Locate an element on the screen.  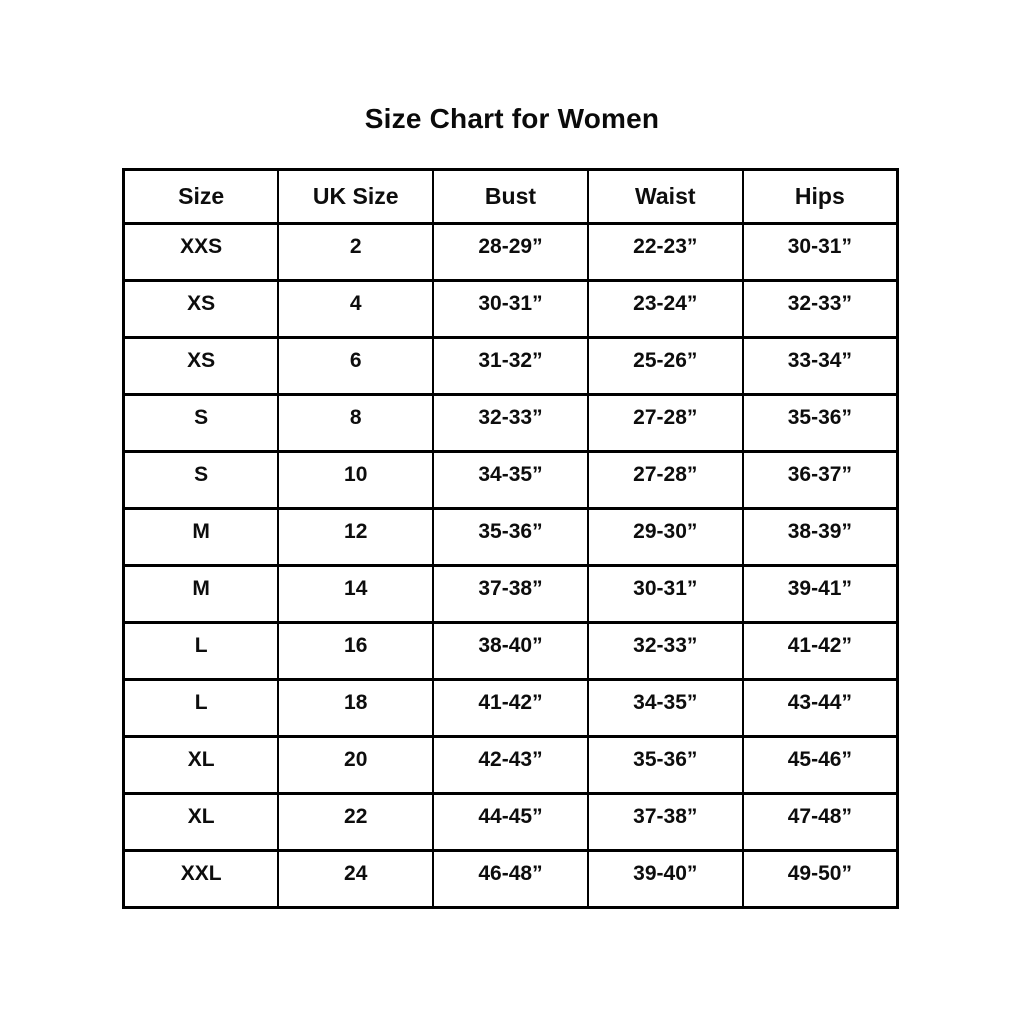
cell-waist: 30-31” is located at coordinates (665, 594).